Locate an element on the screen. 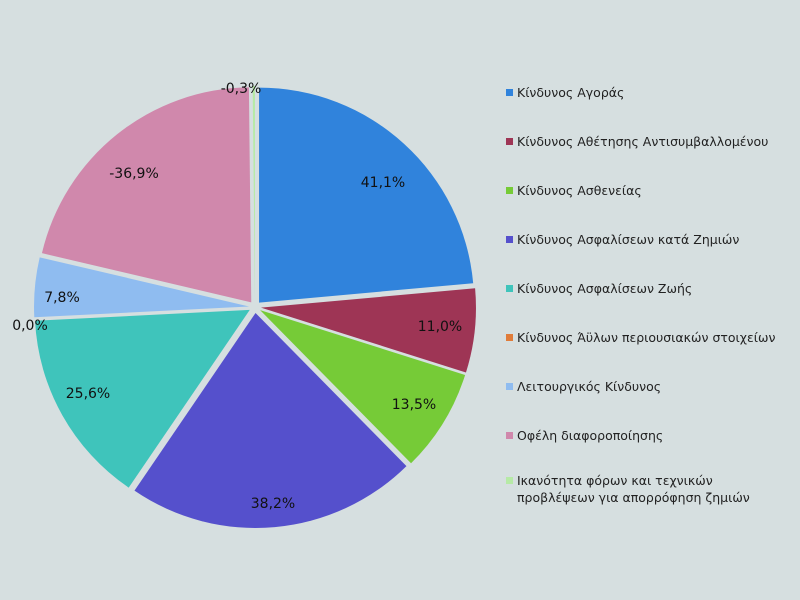  legend-item: Κίνδυνος Αγοράς is located at coordinates (565, 92).